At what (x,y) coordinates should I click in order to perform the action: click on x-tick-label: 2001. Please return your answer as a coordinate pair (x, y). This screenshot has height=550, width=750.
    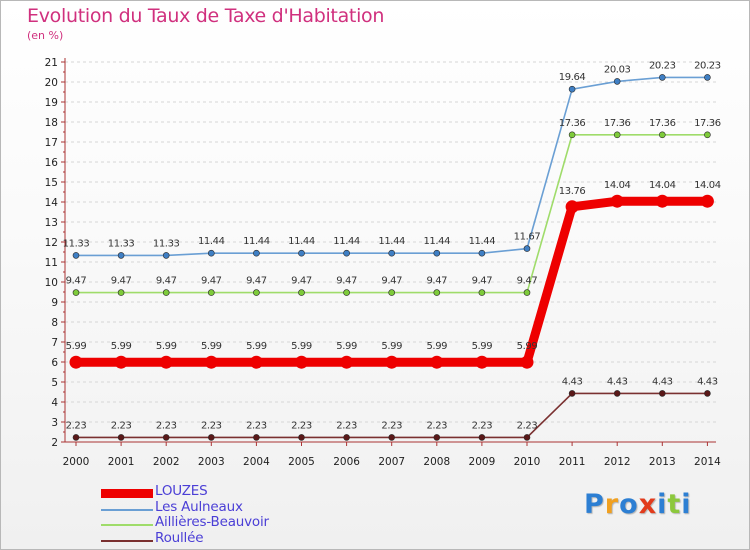
    Looking at the image, I should click on (121, 462).